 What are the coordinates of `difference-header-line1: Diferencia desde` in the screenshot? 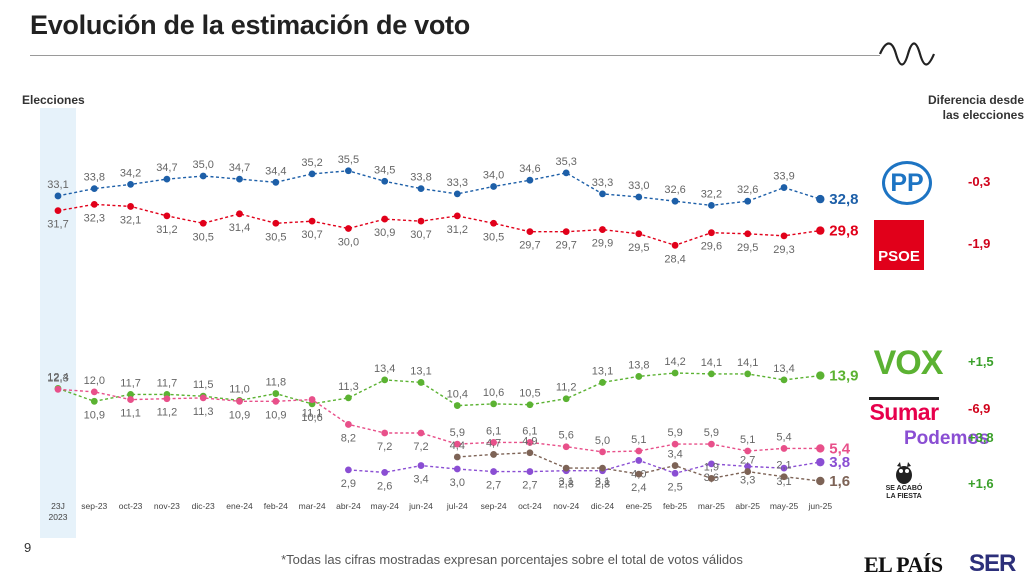 It's located at (975, 100).